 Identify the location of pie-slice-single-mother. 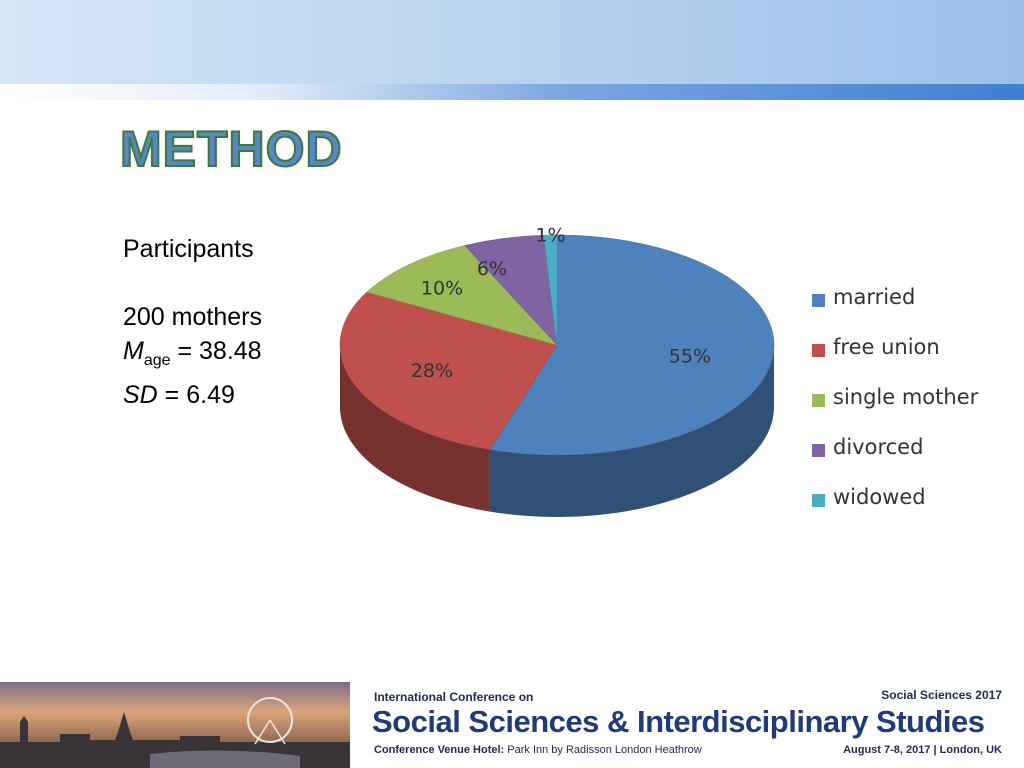
(462, 295).